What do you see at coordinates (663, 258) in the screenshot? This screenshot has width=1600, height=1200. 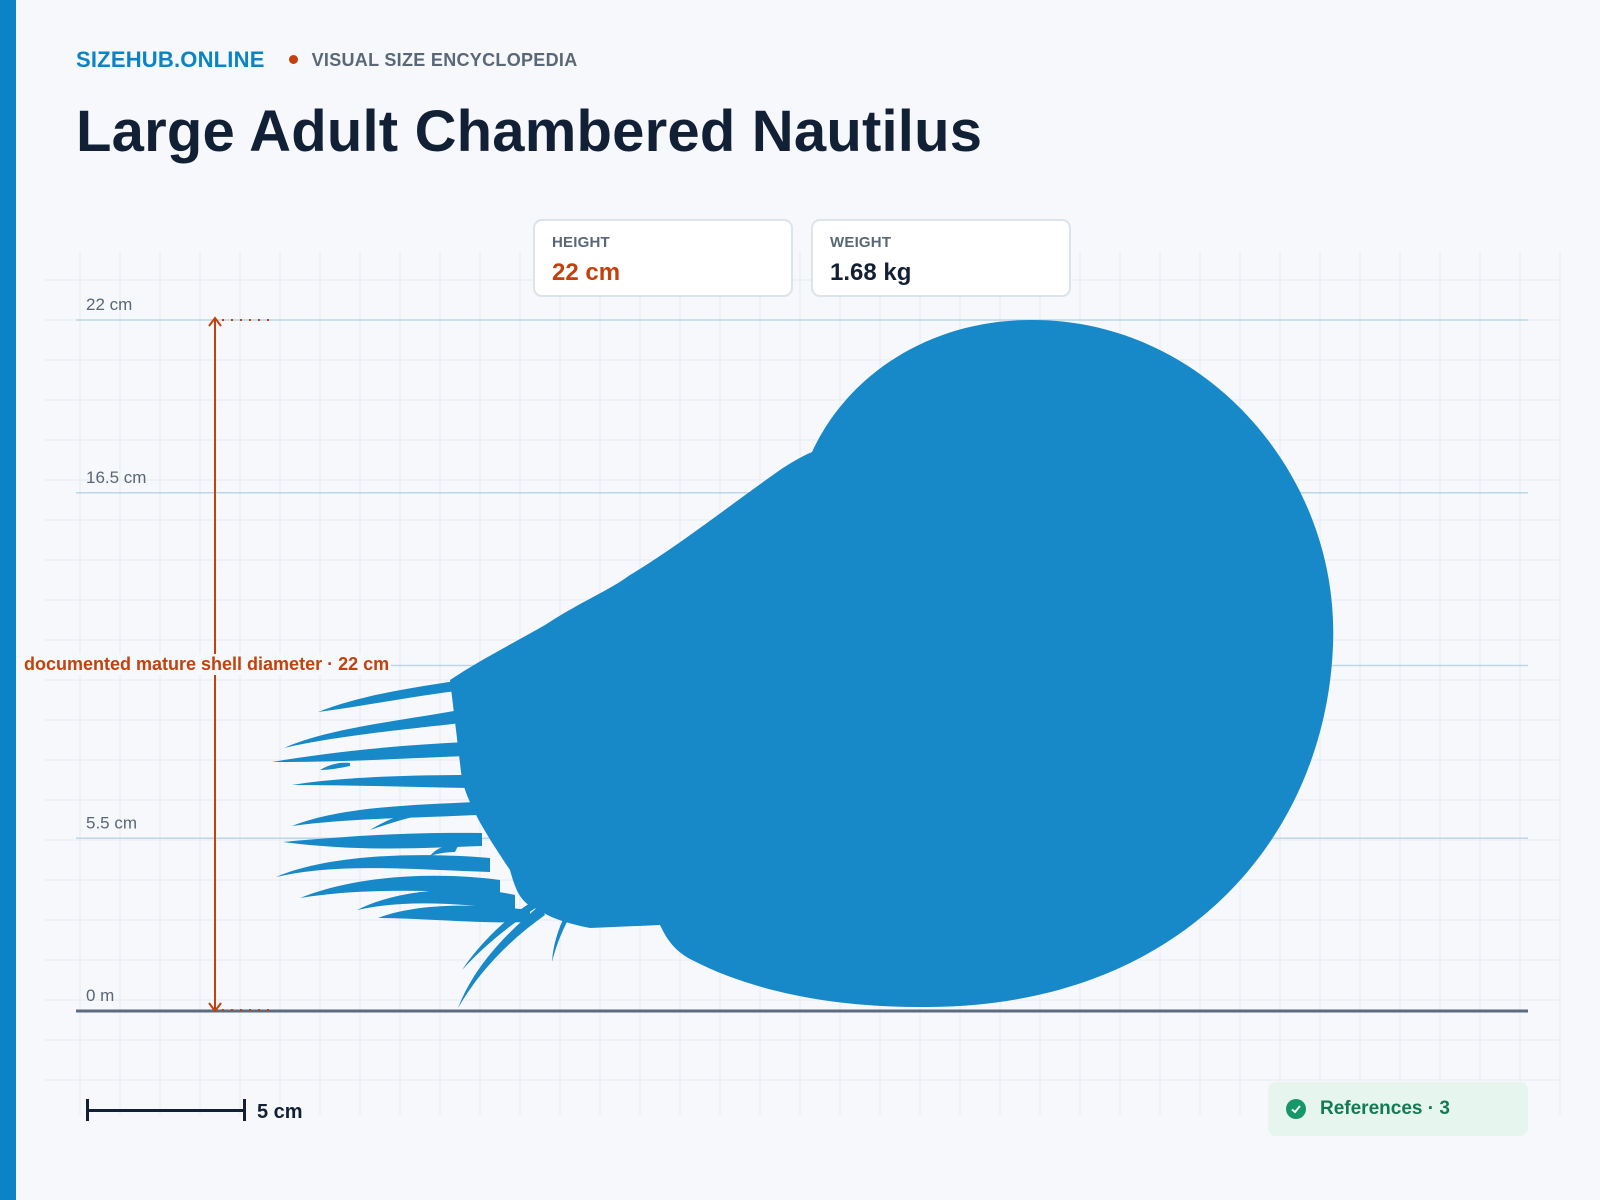 I see `height-card: HEIGHT 22 cm` at bounding box center [663, 258].